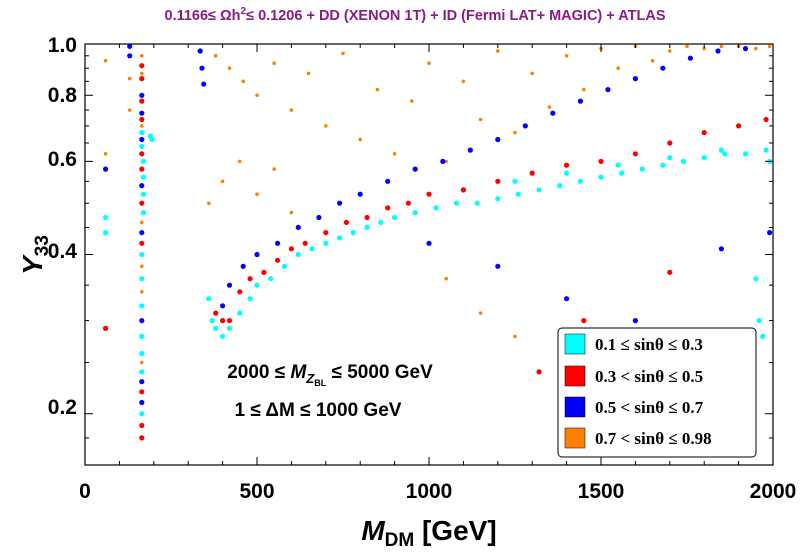  Describe the element at coordinates (649, 376) in the screenshot. I see `legend-label: 0.3 < sinθ ≤ 0.5` at that location.